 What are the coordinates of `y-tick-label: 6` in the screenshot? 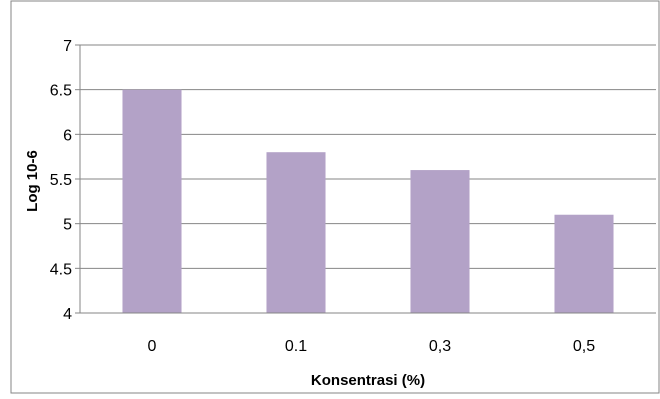 It's located at (67, 135).